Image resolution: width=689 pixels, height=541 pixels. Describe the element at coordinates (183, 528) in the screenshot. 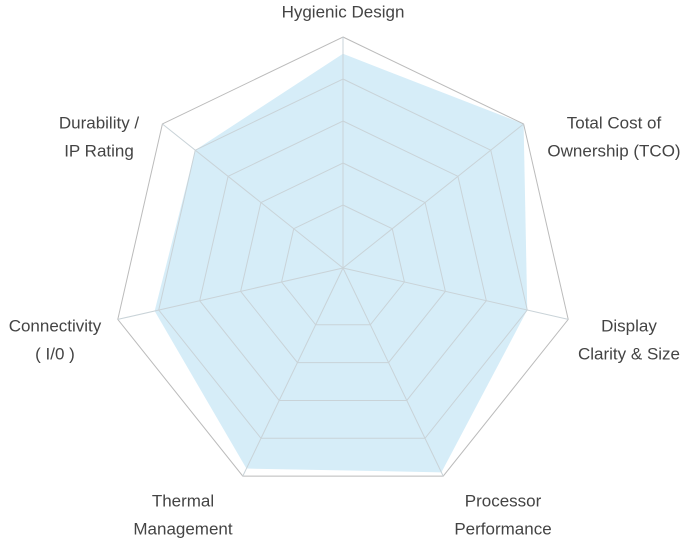

I see `axis-label: Management` at that location.